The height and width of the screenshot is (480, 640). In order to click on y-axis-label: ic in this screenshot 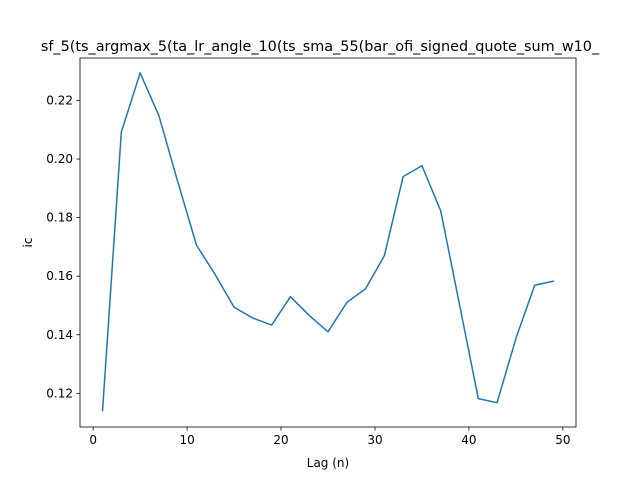, I will do `click(28, 243)`.